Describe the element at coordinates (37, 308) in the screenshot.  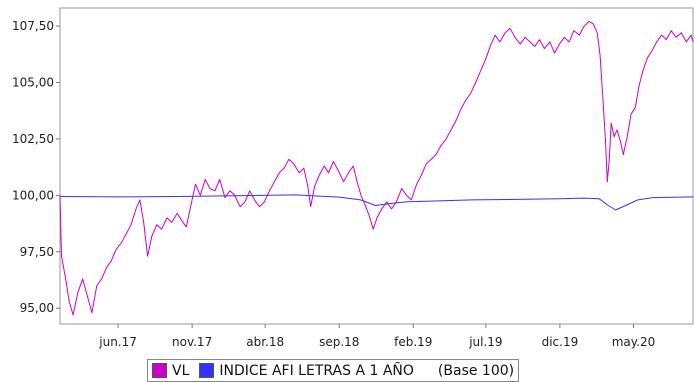
I see `y-tick-label: 95,00` at that location.